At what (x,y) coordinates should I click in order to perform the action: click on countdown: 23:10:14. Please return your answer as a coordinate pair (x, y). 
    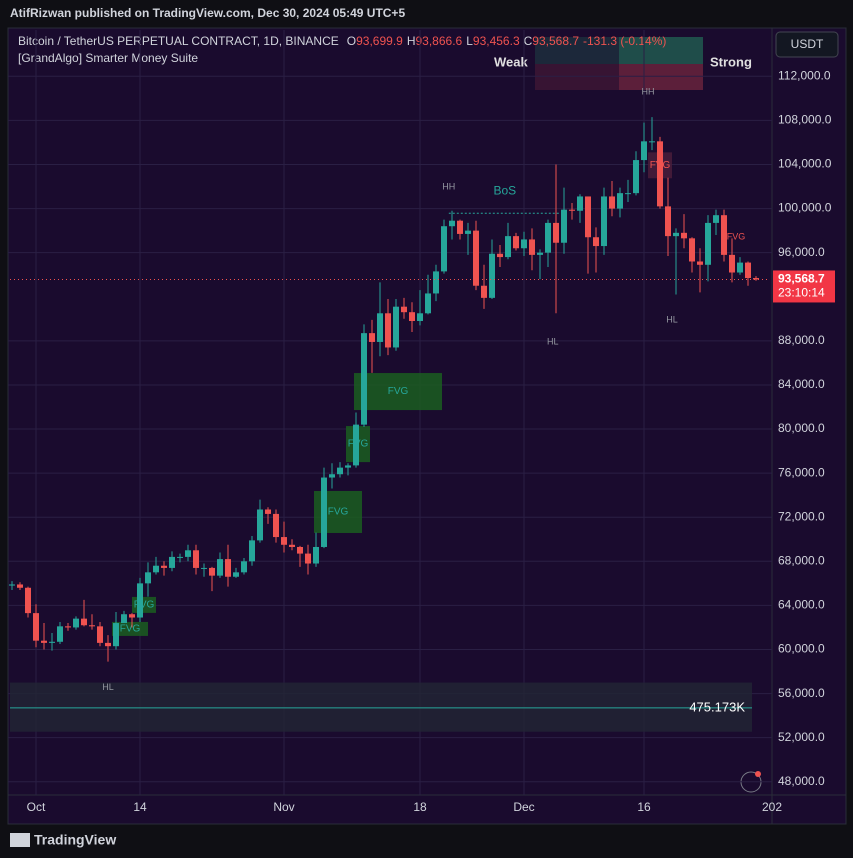
    Looking at the image, I should click on (801, 293).